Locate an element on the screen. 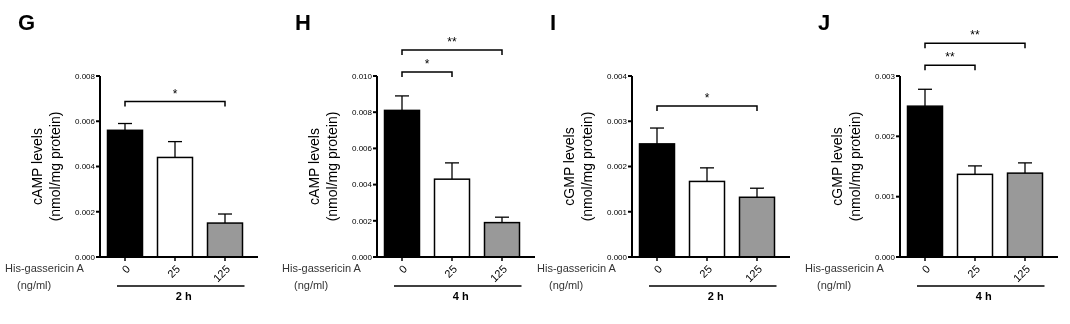 This screenshot has width=1070, height=324. chart-title: G is located at coordinates (27, 22).